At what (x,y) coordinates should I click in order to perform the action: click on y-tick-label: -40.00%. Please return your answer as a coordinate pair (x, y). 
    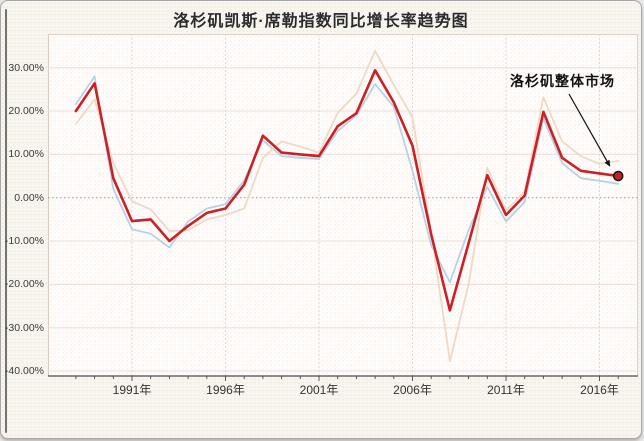
    Looking at the image, I should click on (24, 371).